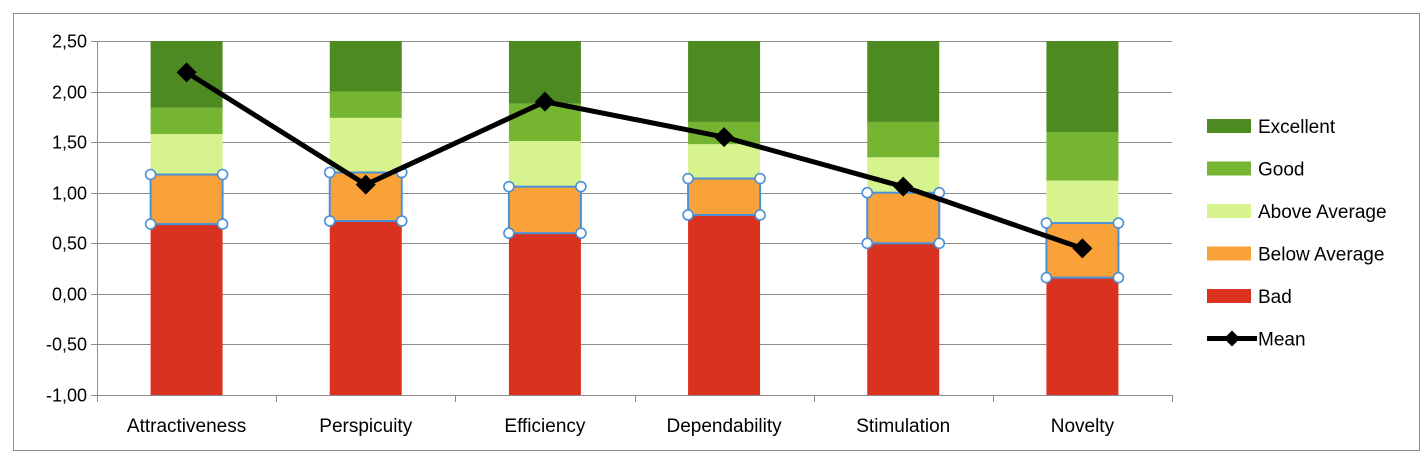 Image resolution: width=1428 pixels, height=469 pixels. Describe the element at coordinates (544, 426) in the screenshot. I see `x-tick-label: Efficiency` at that location.